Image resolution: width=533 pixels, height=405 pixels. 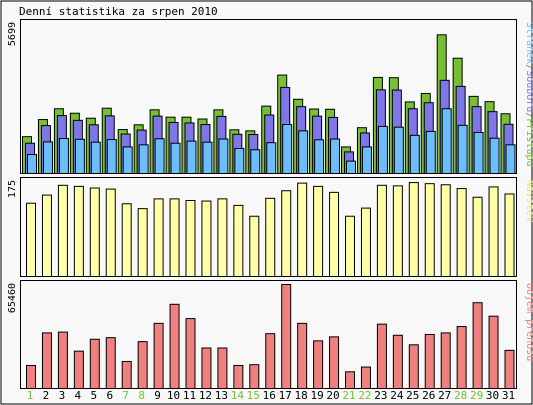 What do you see at coordinates (528, 115) in the screenshot?
I see `legend-part-top-3: /` at bounding box center [528, 115].